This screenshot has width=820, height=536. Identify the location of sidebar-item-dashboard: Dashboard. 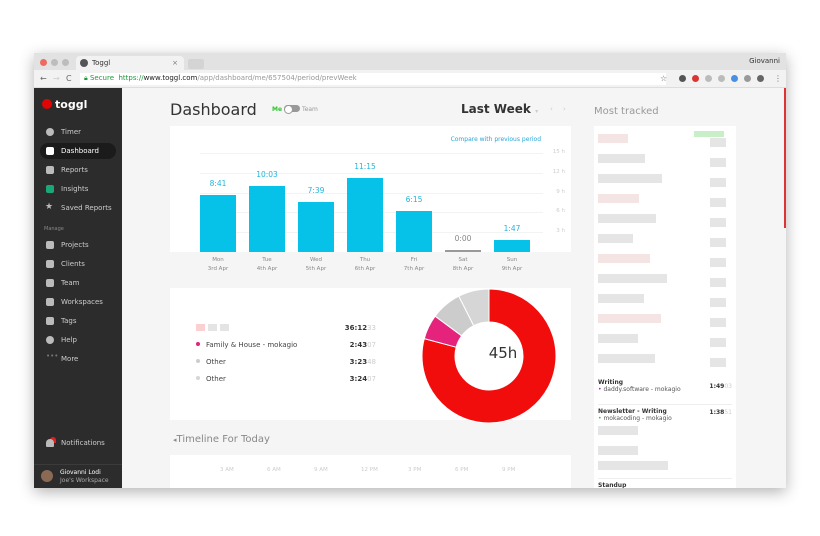
(78, 151).